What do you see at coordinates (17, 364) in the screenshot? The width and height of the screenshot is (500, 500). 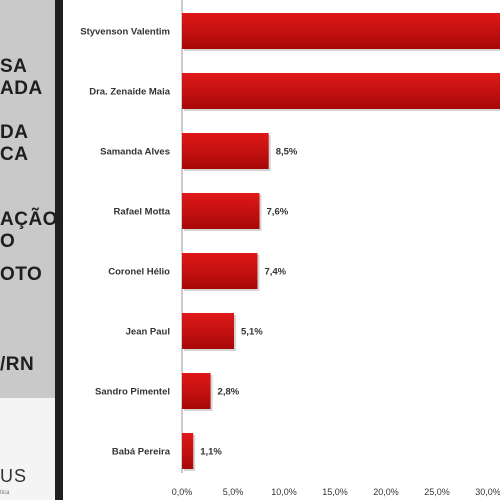 I see `side-text-line-8: /RN` at bounding box center [17, 364].